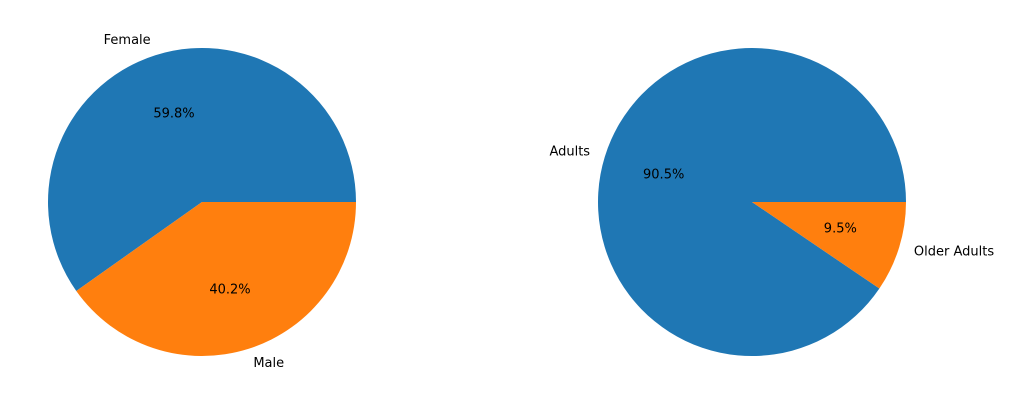  What do you see at coordinates (954, 251) in the screenshot?
I see `slice-label-older-adults: Older Adults` at bounding box center [954, 251].